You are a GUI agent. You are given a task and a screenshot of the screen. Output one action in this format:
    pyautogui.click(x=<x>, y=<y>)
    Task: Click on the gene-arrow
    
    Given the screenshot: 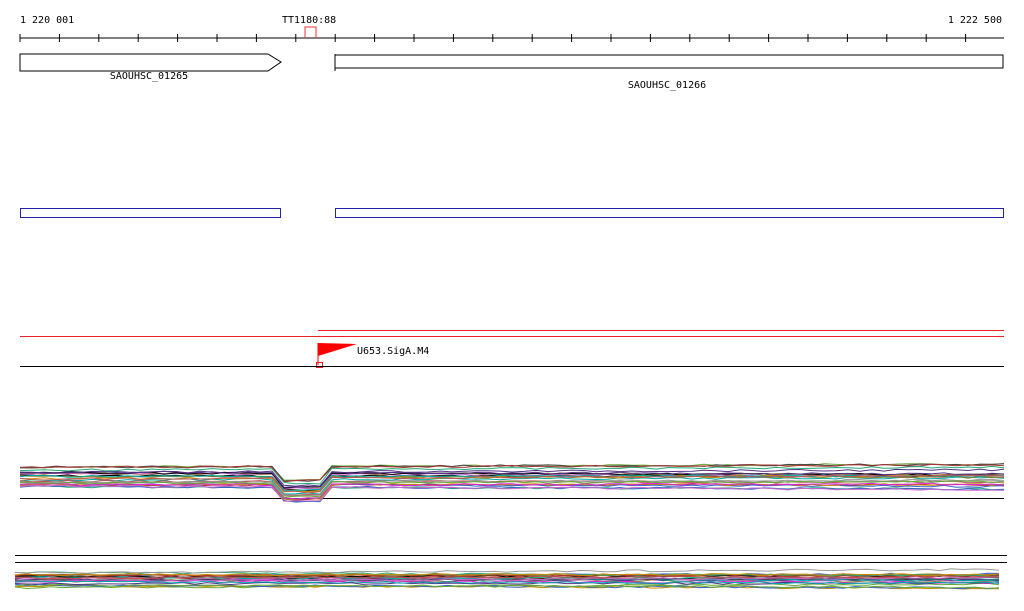 What is the action you would take?
    pyautogui.click(x=150, y=62)
    